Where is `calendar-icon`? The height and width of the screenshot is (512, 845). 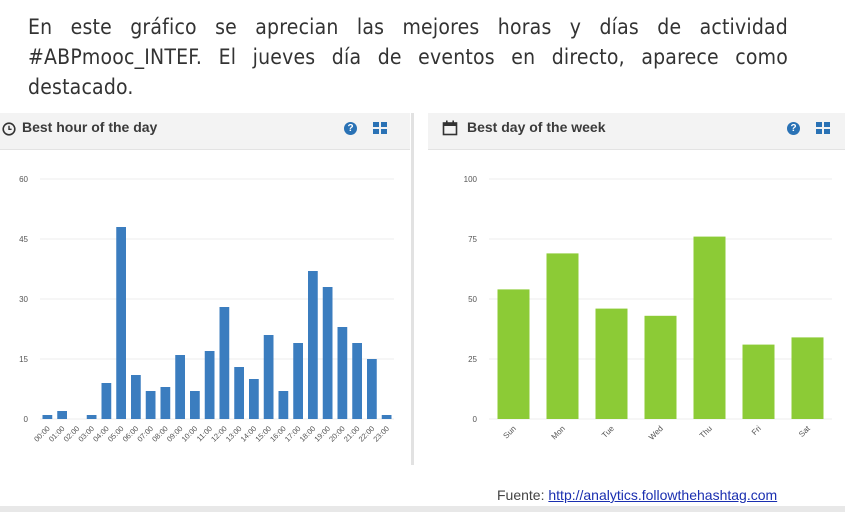 calendar-icon is located at coordinates (450, 128).